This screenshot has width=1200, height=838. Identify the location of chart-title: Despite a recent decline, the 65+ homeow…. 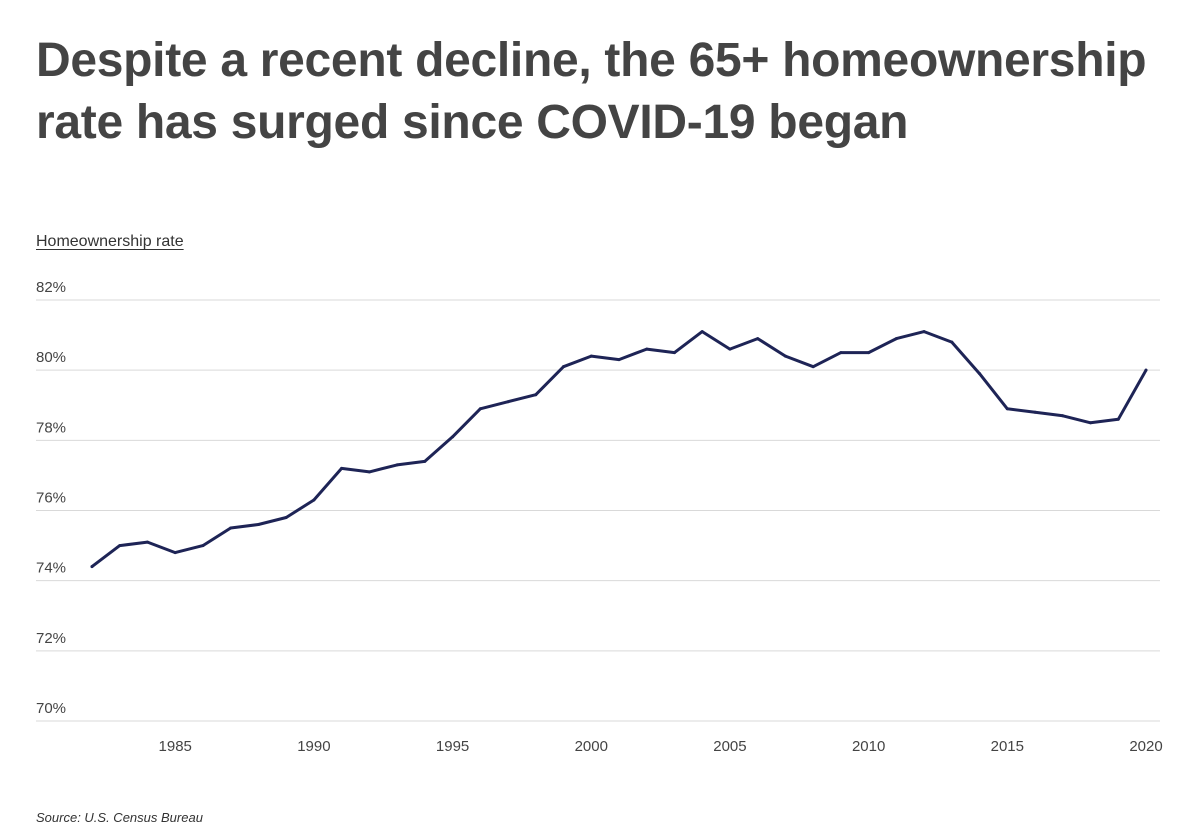
(591, 91).